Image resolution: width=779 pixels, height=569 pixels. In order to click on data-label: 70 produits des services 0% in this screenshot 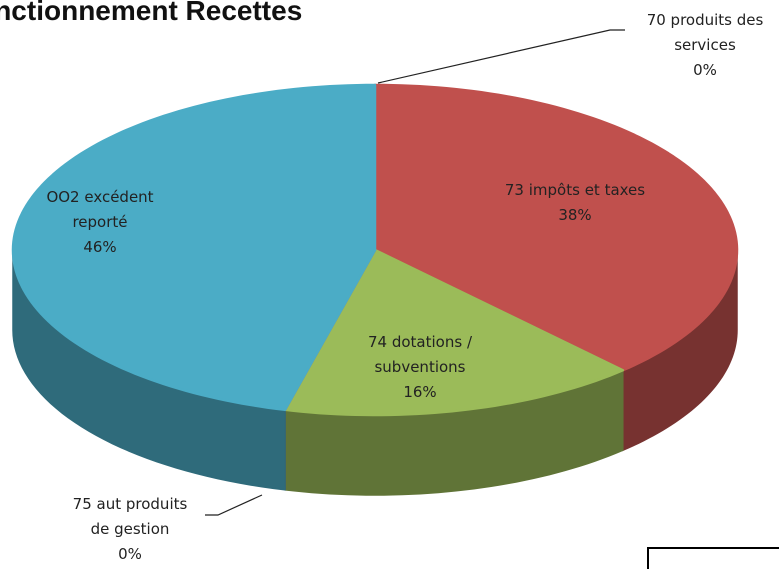, I will do `click(705, 45)`.